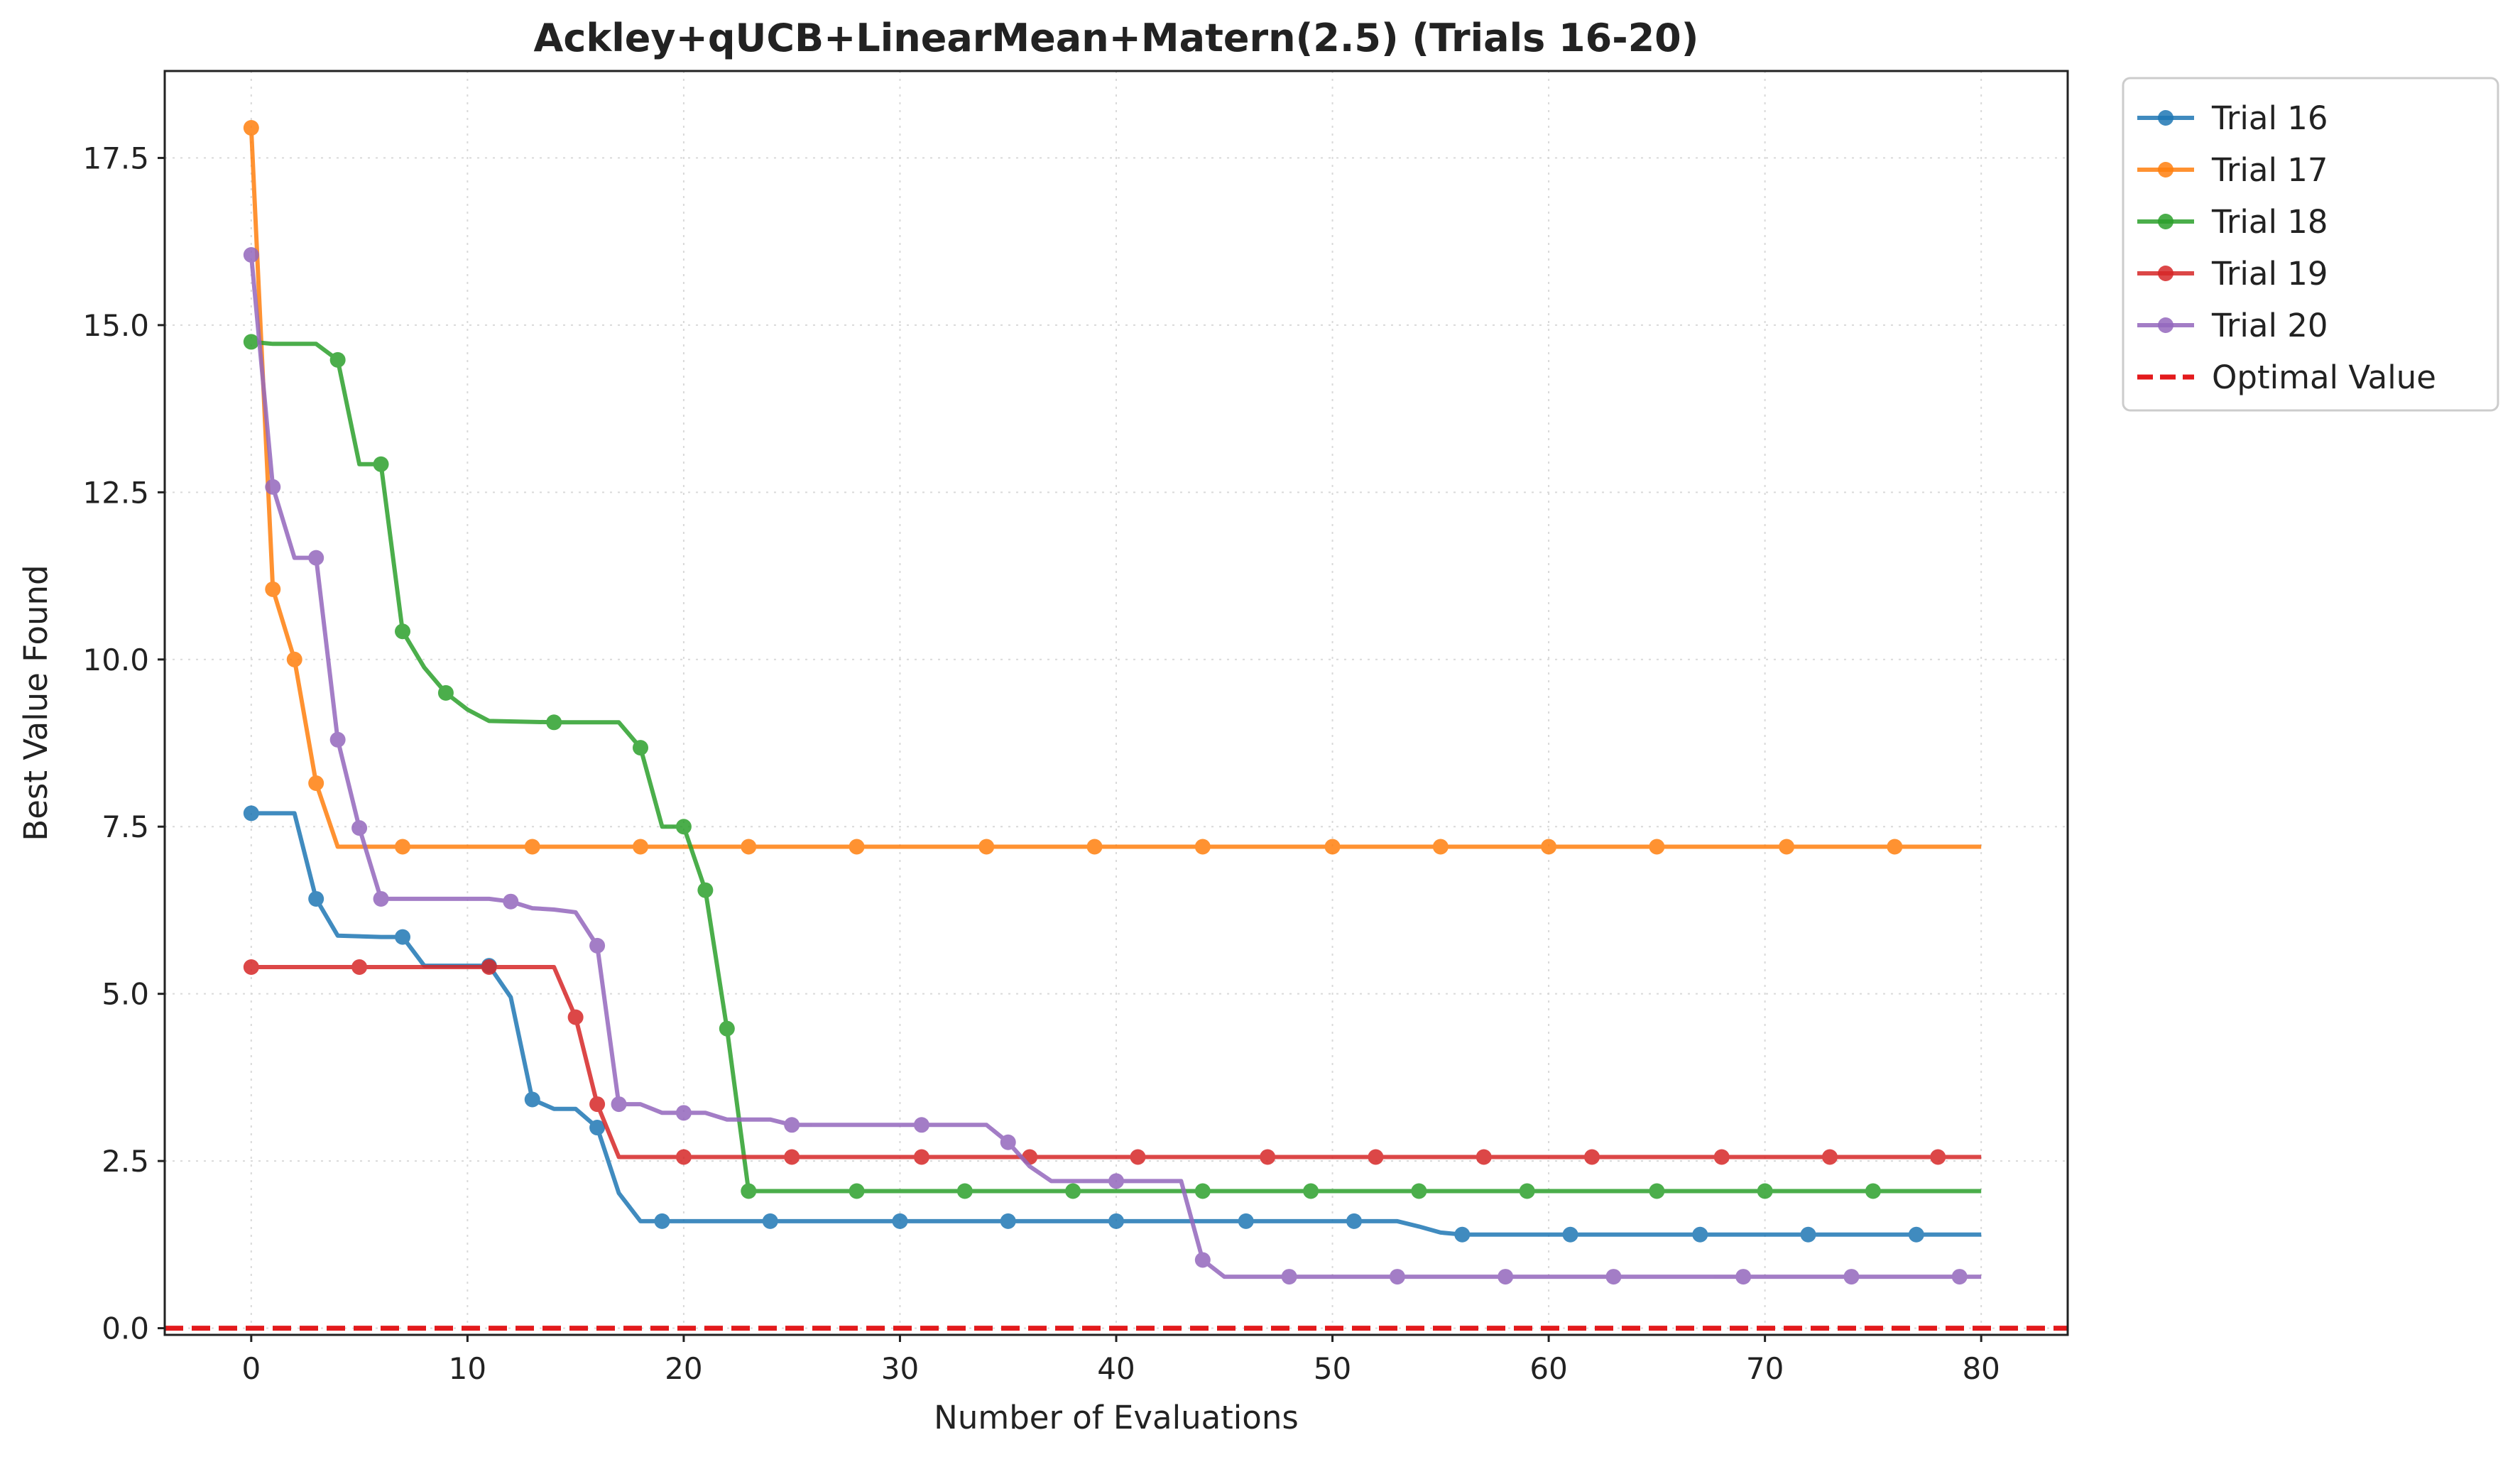 This screenshot has height=1457, width=2520. Describe the element at coordinates (125, 826) in the screenshot. I see `y-tick-label: 7.5` at that location.